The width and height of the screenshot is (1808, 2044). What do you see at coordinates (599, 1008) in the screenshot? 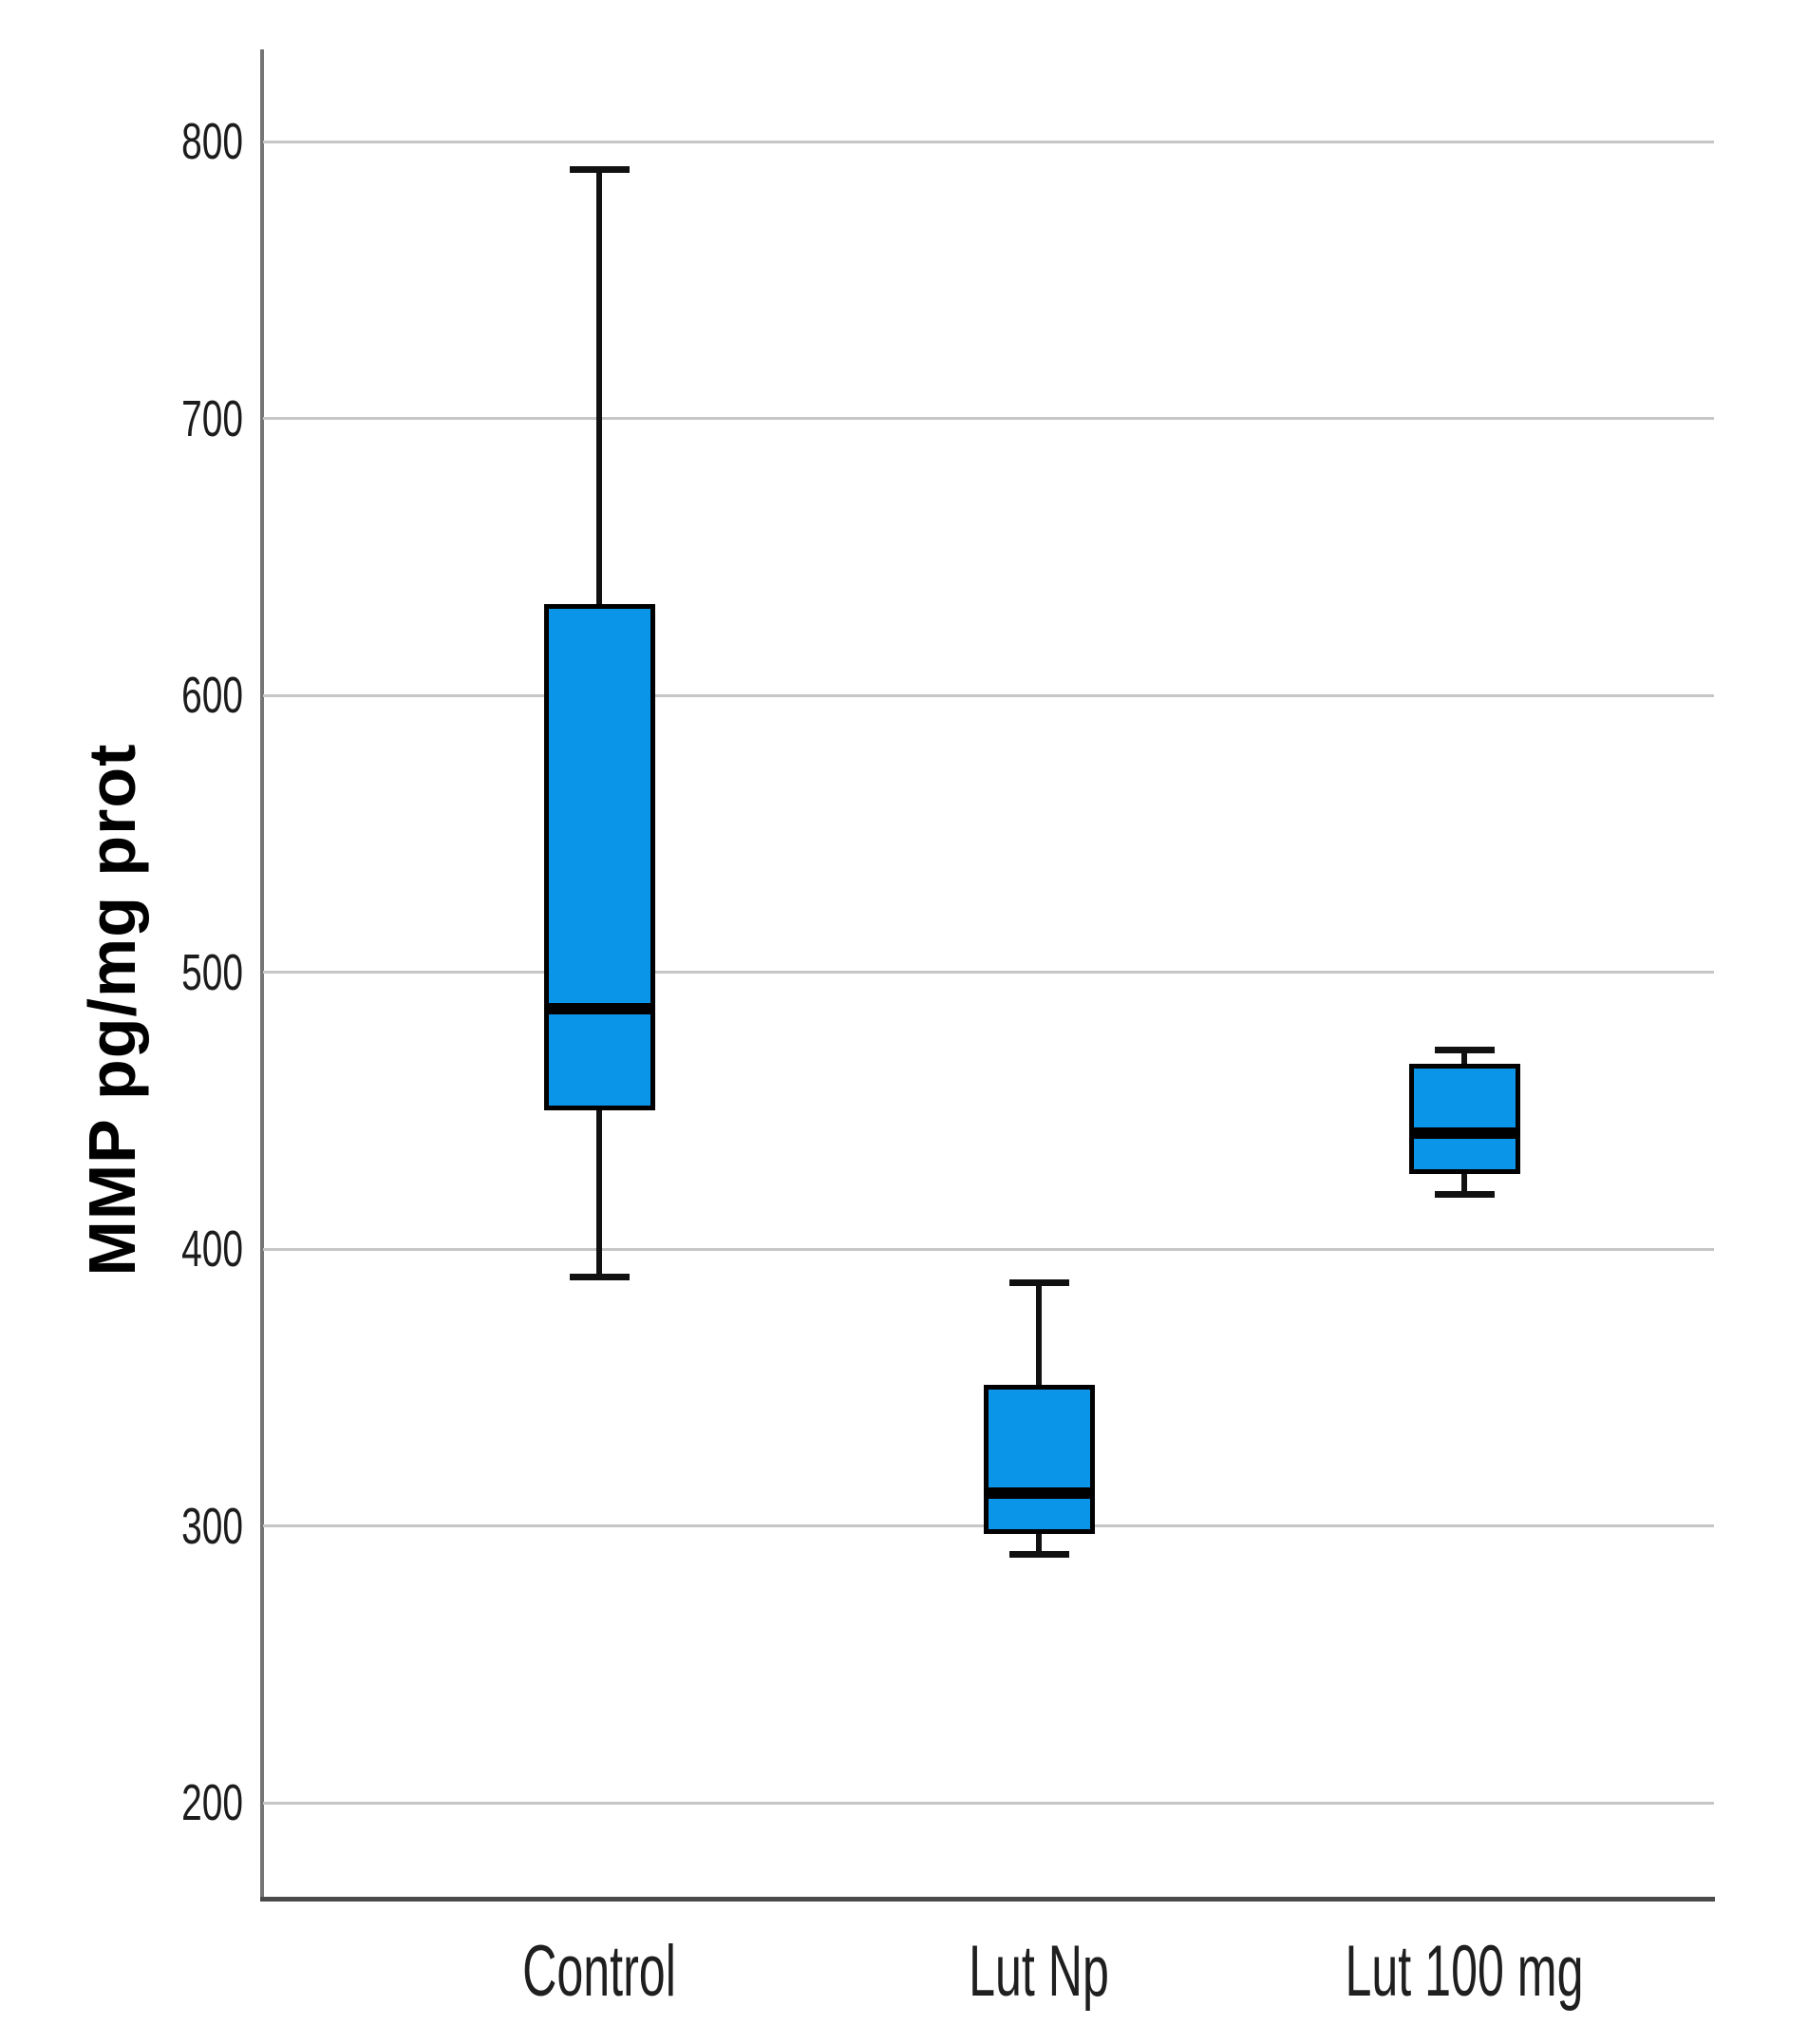
I see `median-control` at bounding box center [599, 1008].